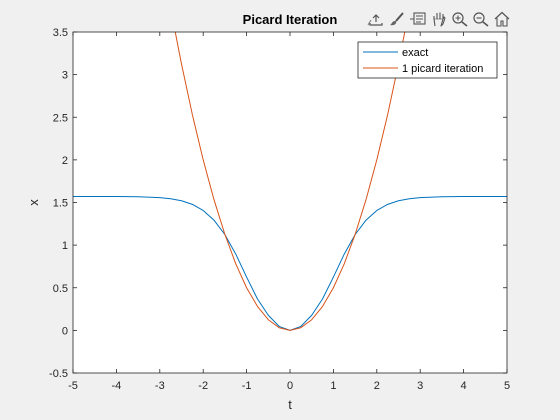 The image size is (560, 420). What do you see at coordinates (376, 19) in the screenshot?
I see `export-icon` at bounding box center [376, 19].